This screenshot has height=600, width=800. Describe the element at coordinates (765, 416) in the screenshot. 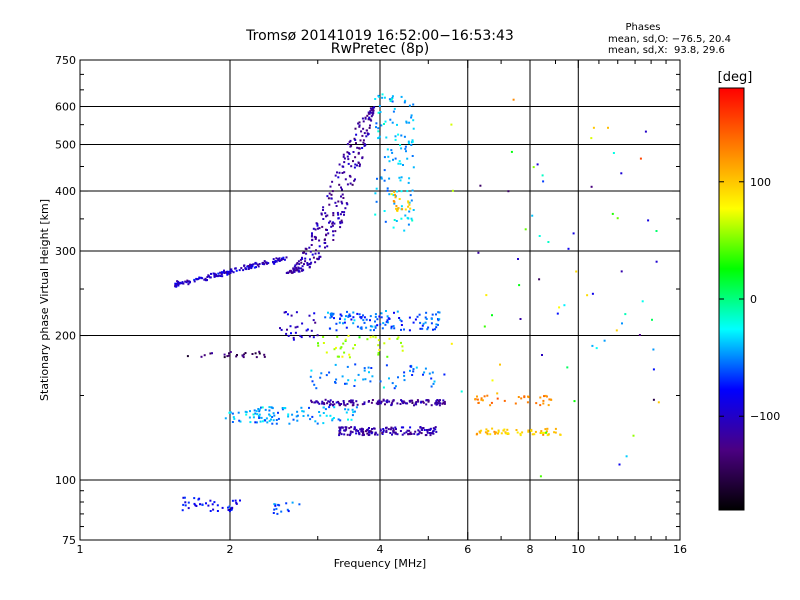

I see `colorbar-tick-label: −100` at that location.